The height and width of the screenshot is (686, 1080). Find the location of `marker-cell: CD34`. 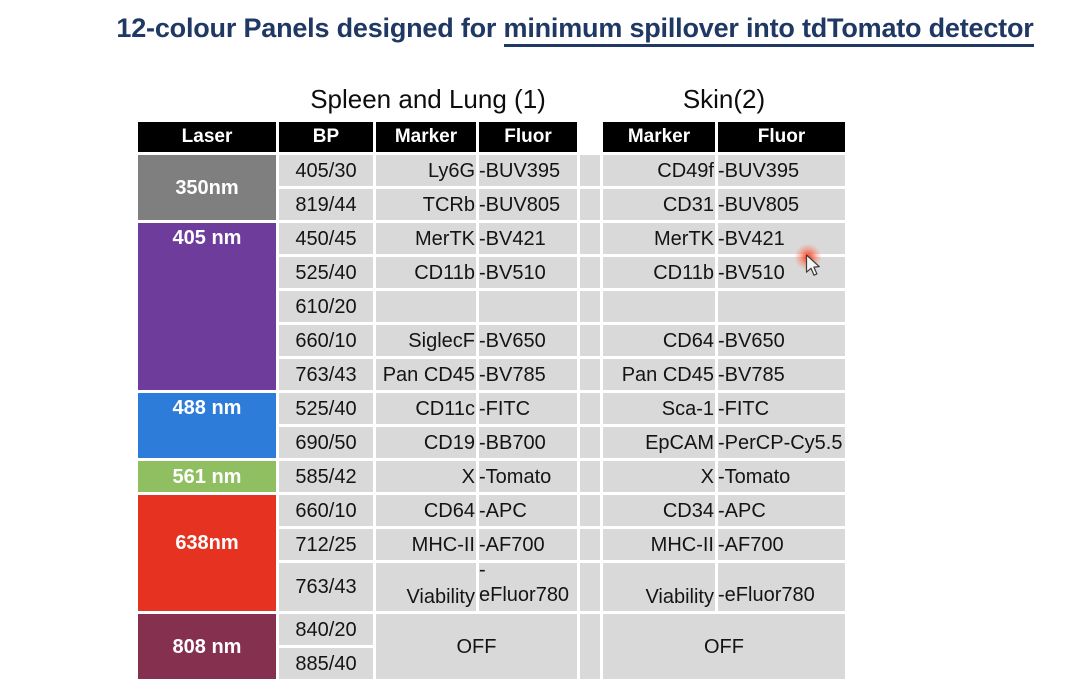

marker-cell: CD34 is located at coordinates (659, 510).